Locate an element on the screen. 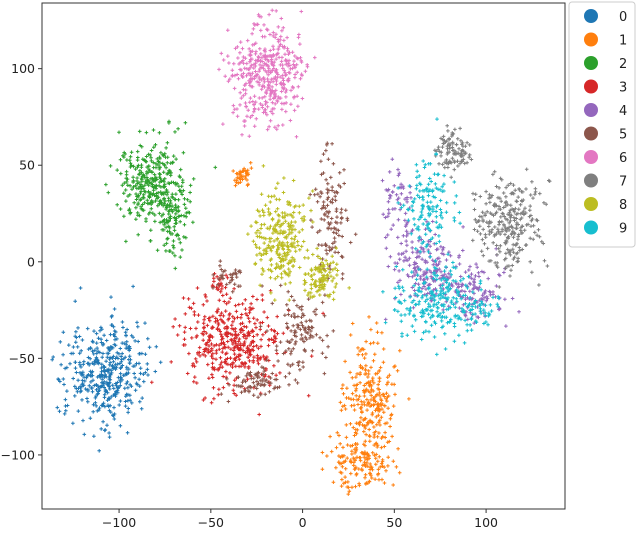  x-tick-label: −50 is located at coordinates (211, 522).